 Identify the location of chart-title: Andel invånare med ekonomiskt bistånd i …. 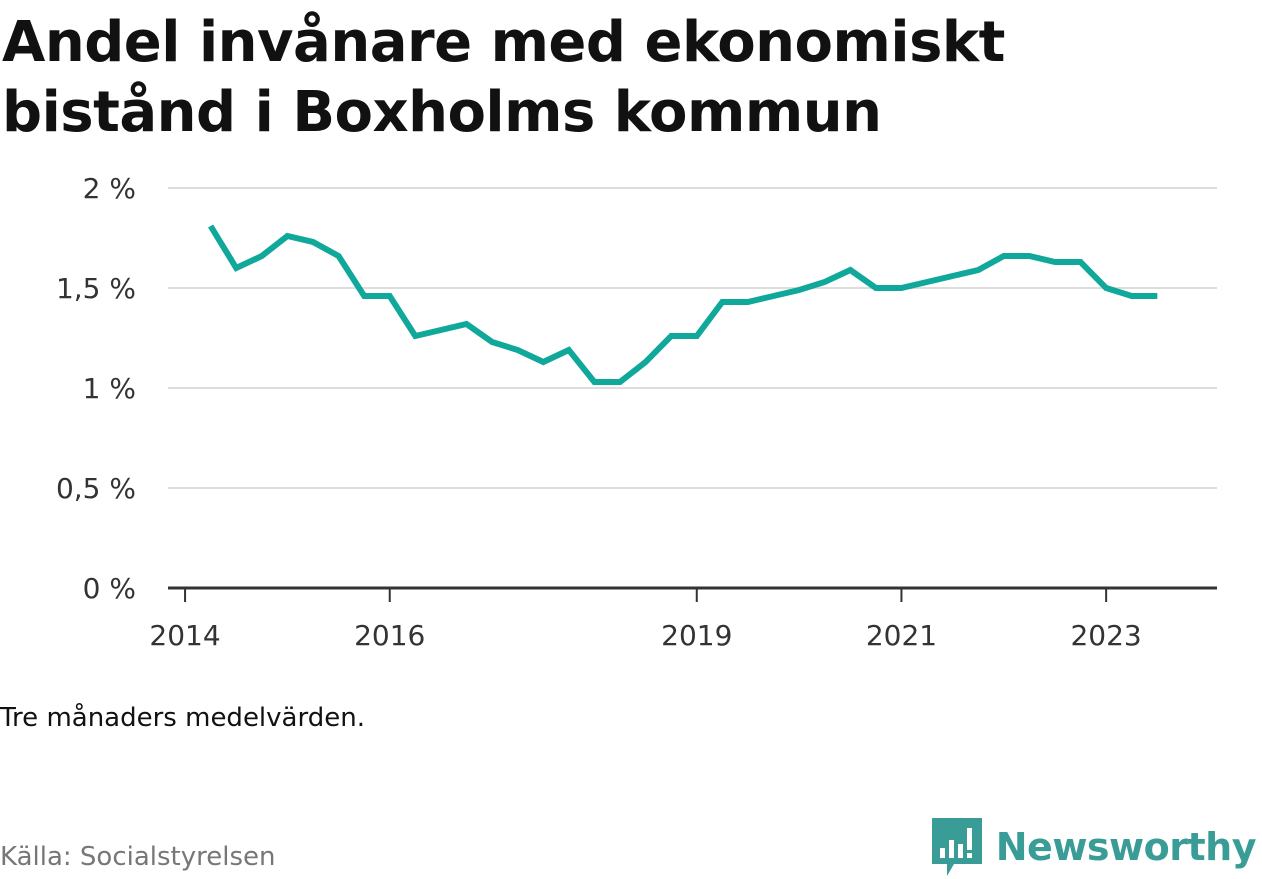
(503, 77).